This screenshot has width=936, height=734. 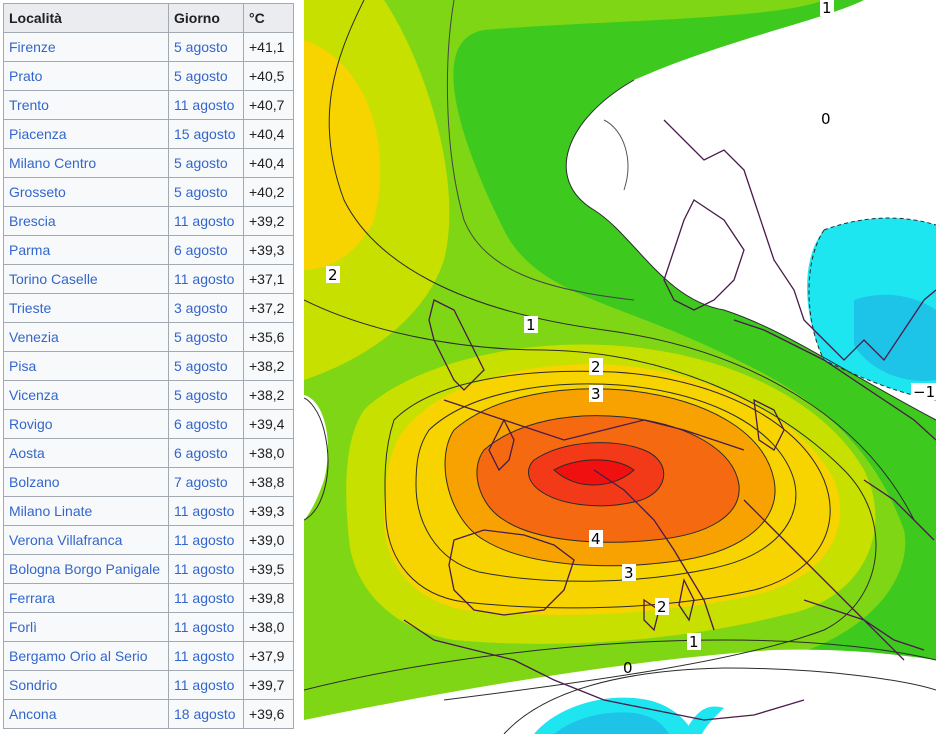 What do you see at coordinates (924, 392) in the screenshot?
I see `contour-label: −1` at bounding box center [924, 392].